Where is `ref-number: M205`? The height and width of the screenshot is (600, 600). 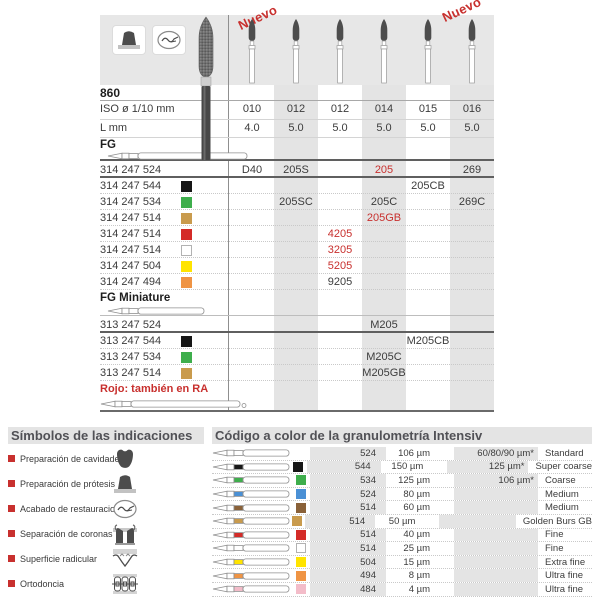
ref-number: M205 is located at coordinates (384, 325).